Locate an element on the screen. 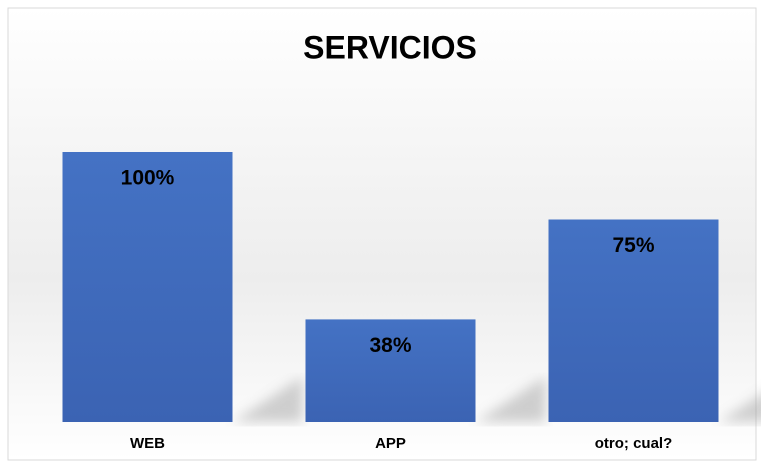 This screenshot has height=466, width=761. x-tick-label: WEB is located at coordinates (147, 443).